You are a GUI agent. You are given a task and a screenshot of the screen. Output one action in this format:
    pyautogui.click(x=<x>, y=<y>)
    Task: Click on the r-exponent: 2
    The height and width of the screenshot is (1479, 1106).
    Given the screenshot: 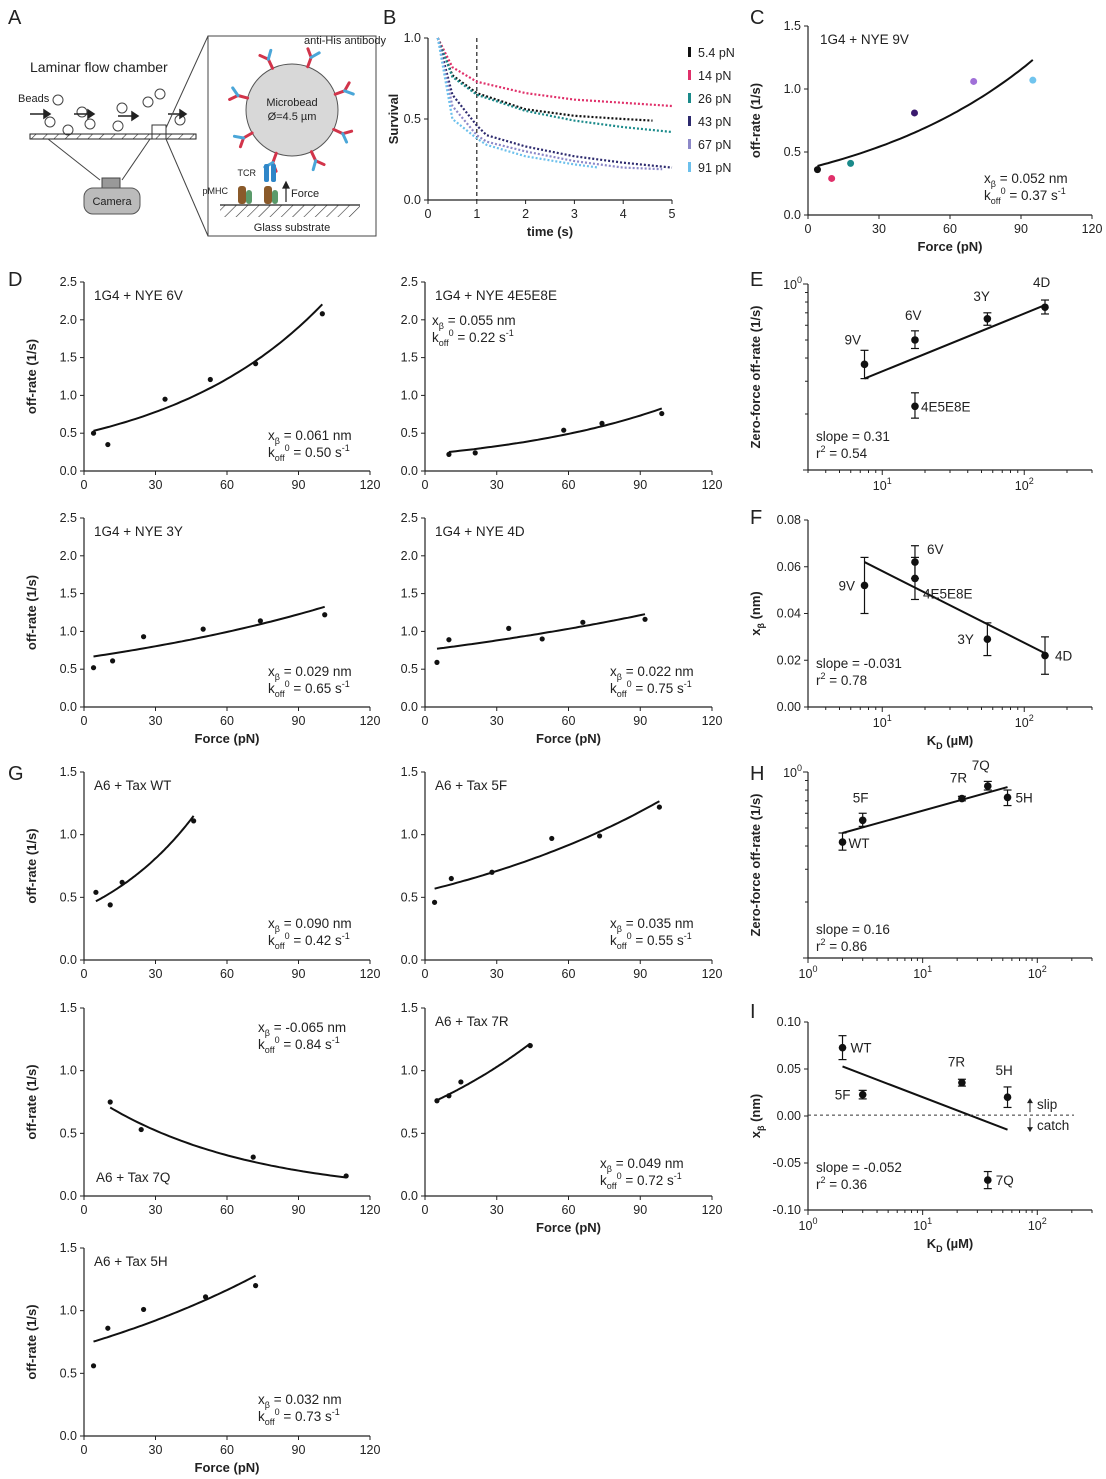 What is the action you would take?
    pyautogui.click(x=823, y=449)
    